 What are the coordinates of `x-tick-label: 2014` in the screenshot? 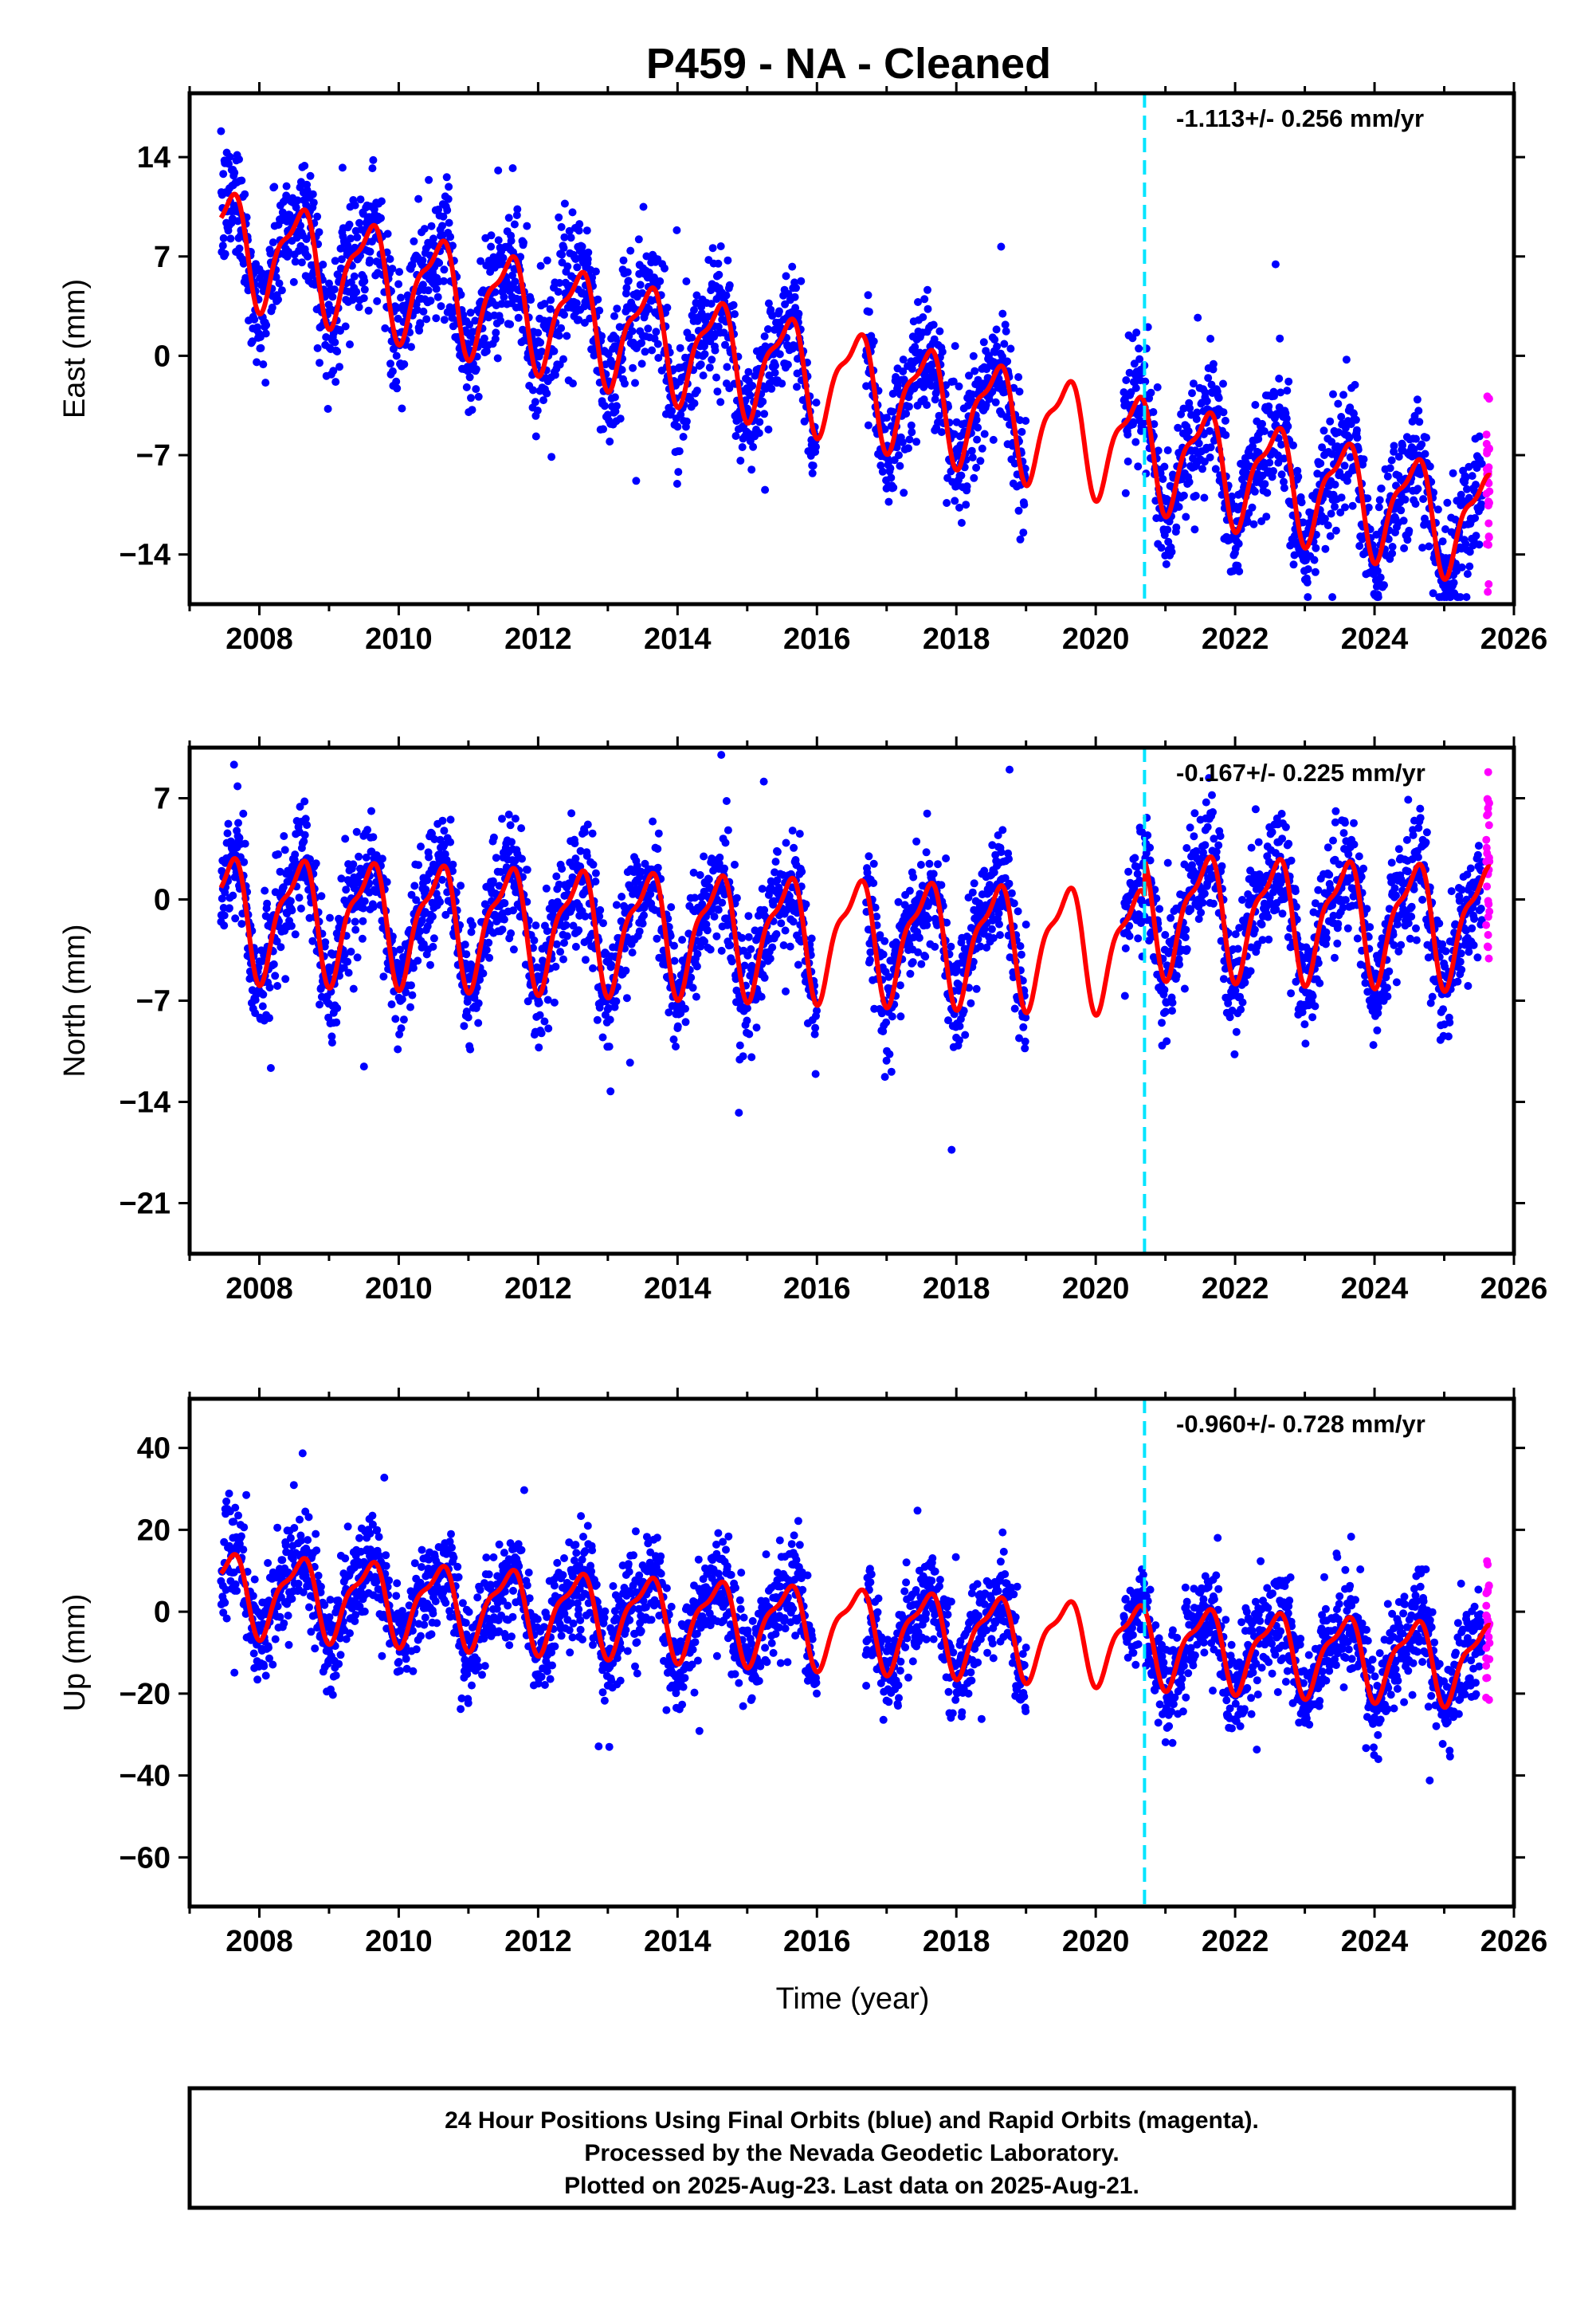 It's located at (678, 639).